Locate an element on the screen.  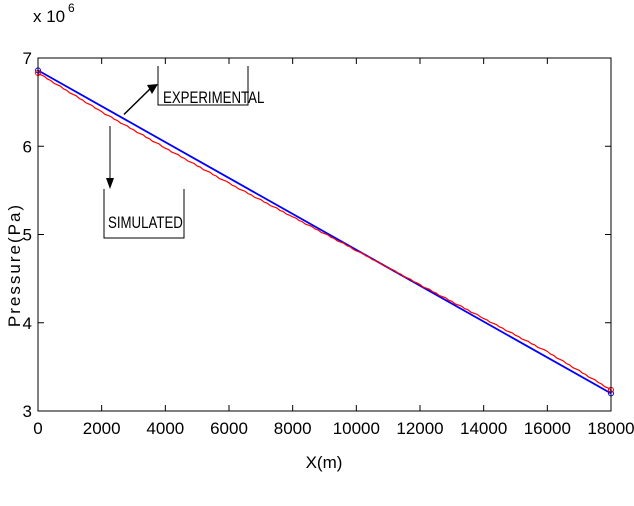
y-tick-label: 7 is located at coordinates (27, 58).